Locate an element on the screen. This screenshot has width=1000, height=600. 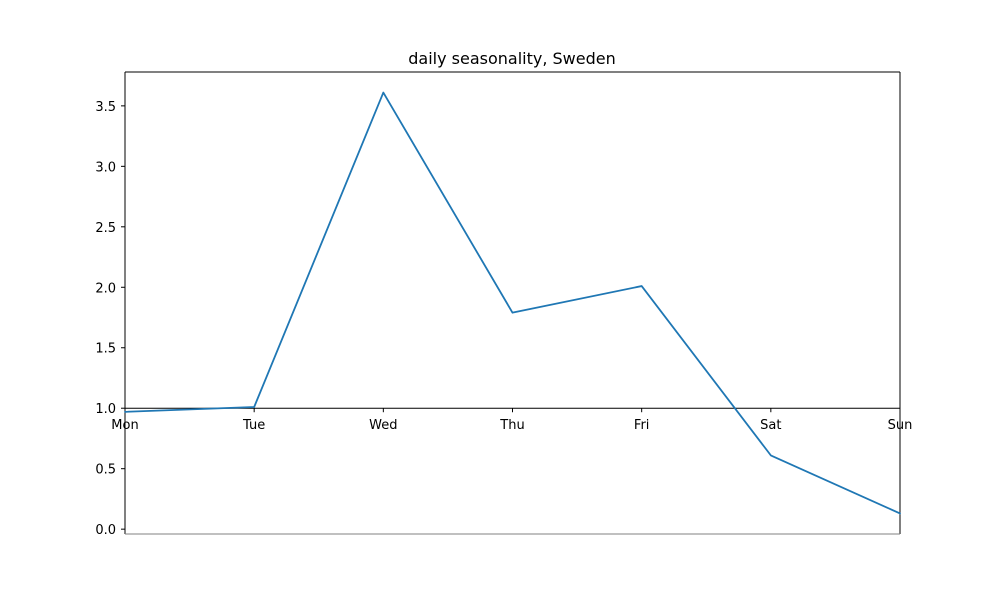
y-tick-label: 3.5 is located at coordinates (105, 107).